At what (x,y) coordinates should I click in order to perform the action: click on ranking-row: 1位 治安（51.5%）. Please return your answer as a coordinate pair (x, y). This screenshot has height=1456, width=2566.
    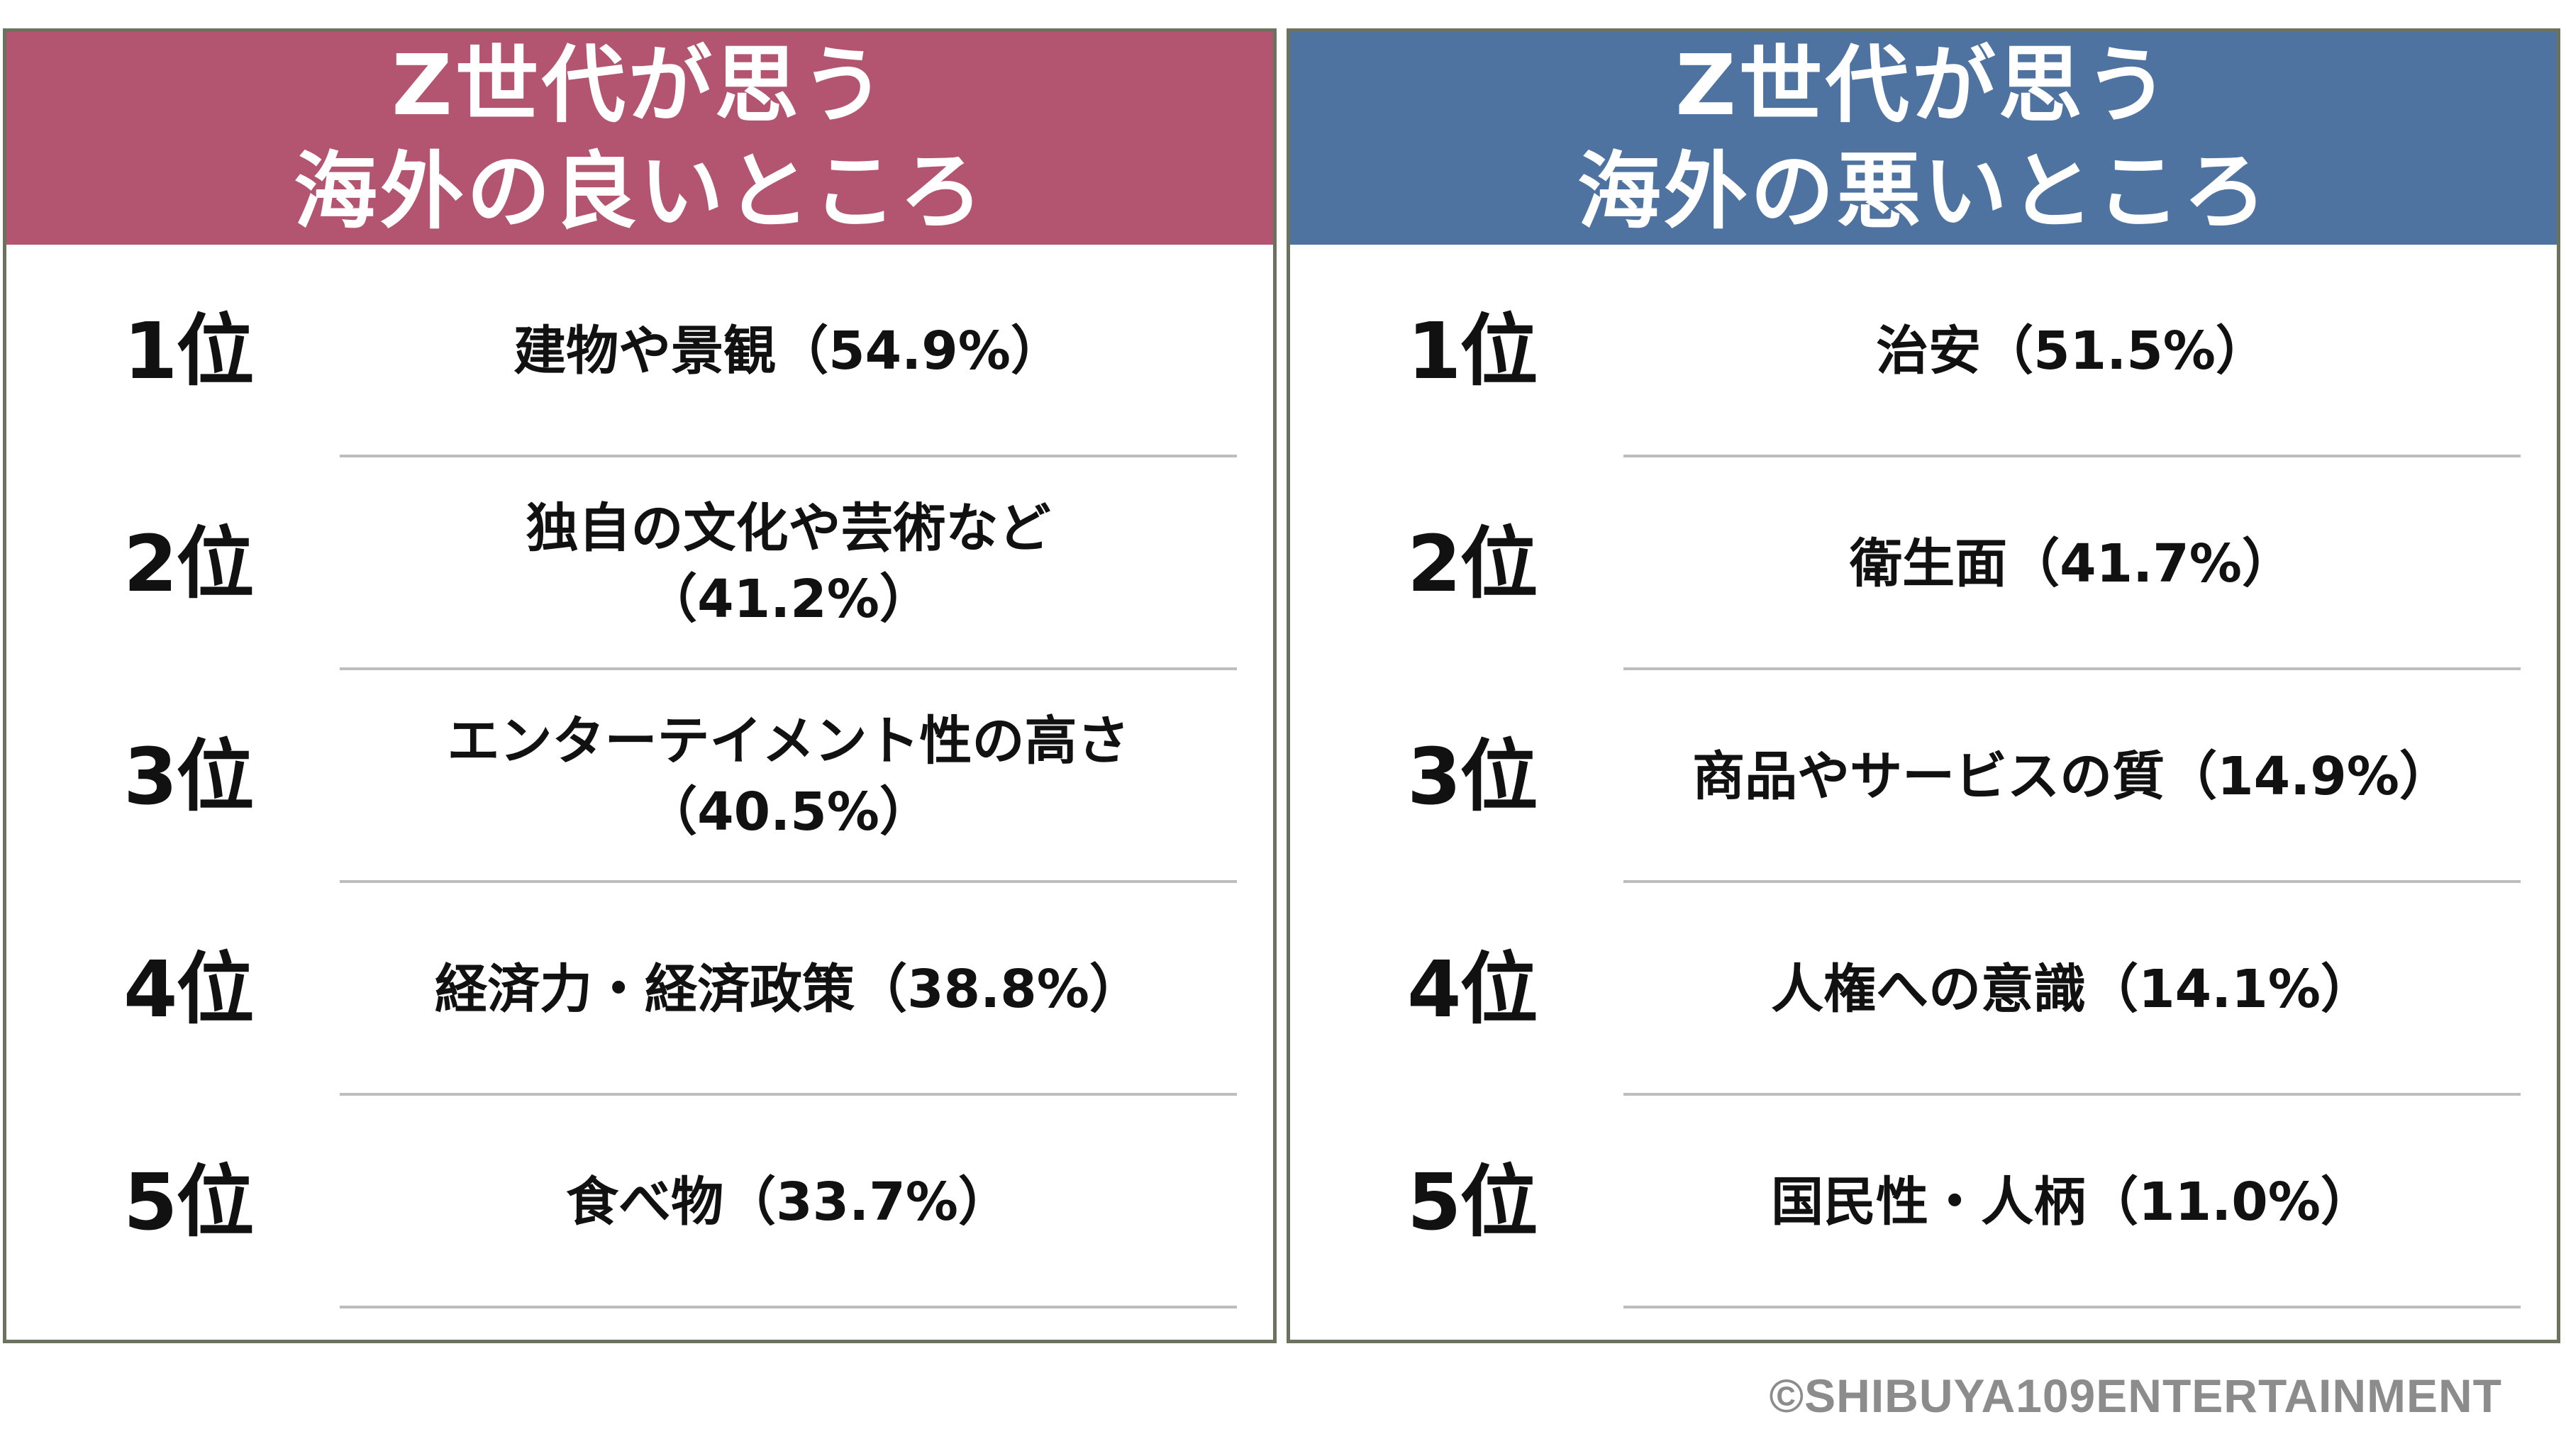
    Looking at the image, I should click on (1923, 351).